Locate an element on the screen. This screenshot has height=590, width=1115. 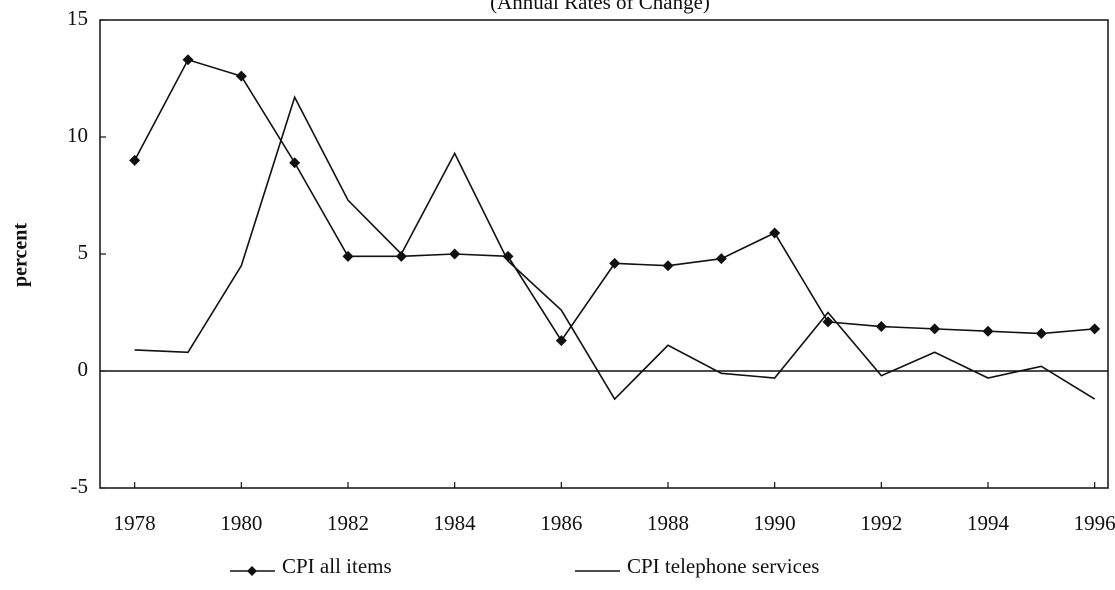
y-tick-label: 10 is located at coordinates (77, 135).